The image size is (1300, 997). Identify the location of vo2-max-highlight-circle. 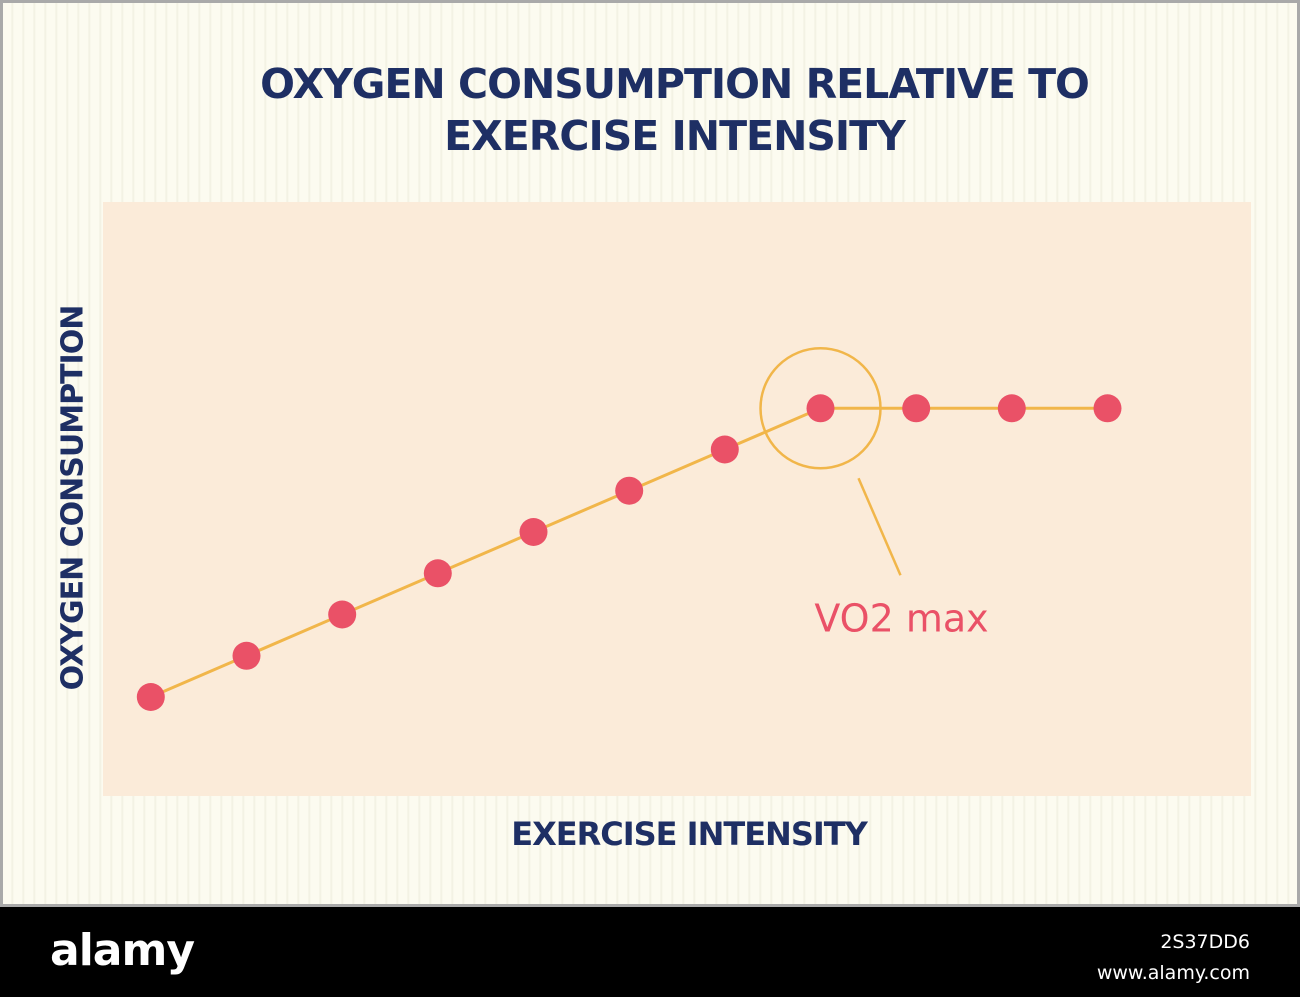
(820, 408).